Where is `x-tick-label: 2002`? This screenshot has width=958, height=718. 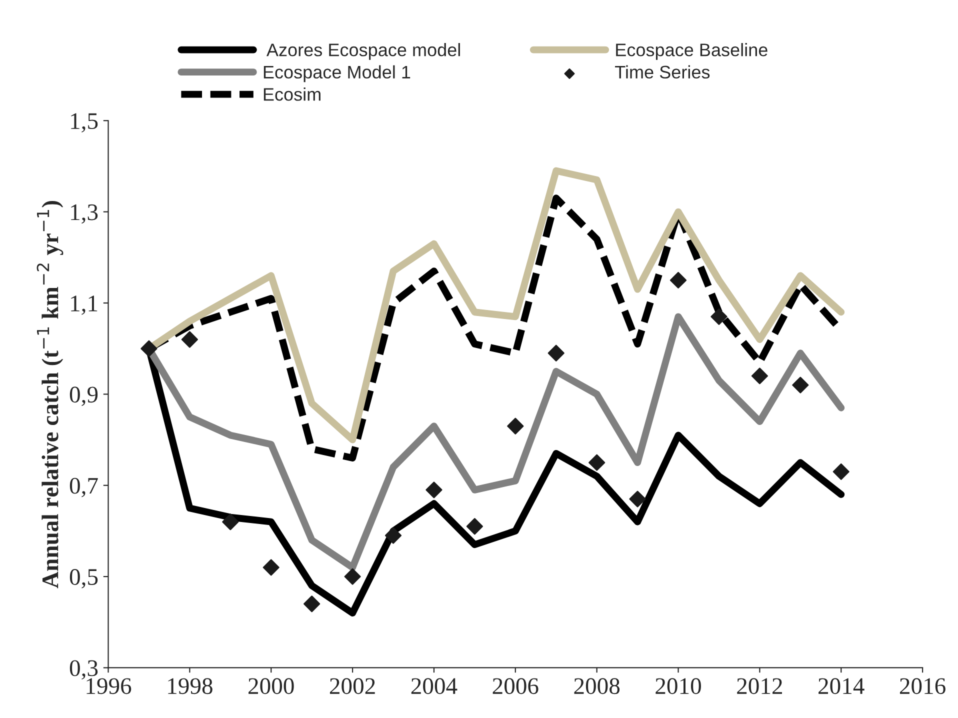
x-tick-label: 2002 is located at coordinates (352, 686).